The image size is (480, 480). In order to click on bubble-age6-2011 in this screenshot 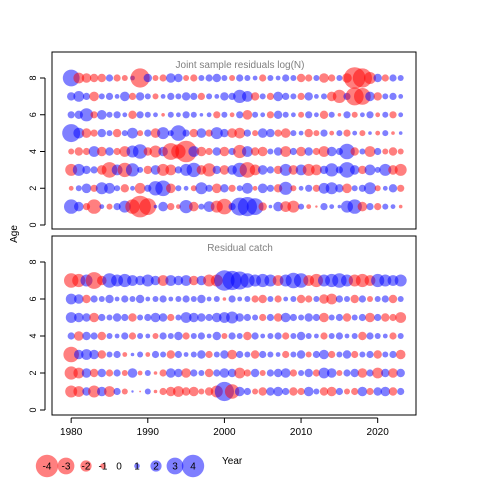, I will do `click(309, 299)`.